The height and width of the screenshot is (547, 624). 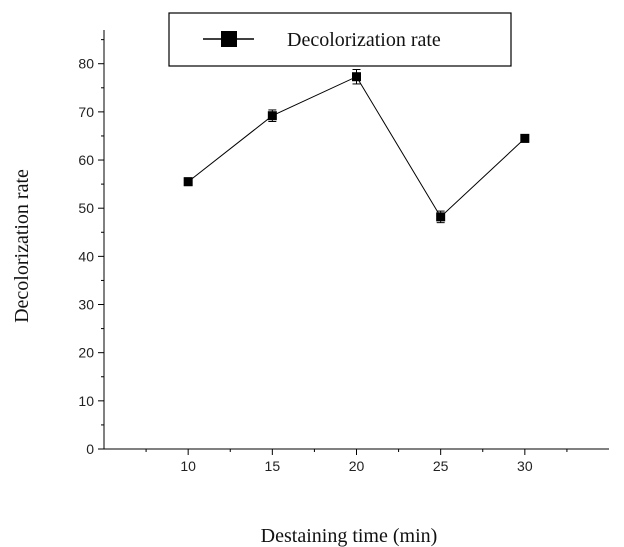 I want to click on x-tick-label: 10, so click(x=188, y=466).